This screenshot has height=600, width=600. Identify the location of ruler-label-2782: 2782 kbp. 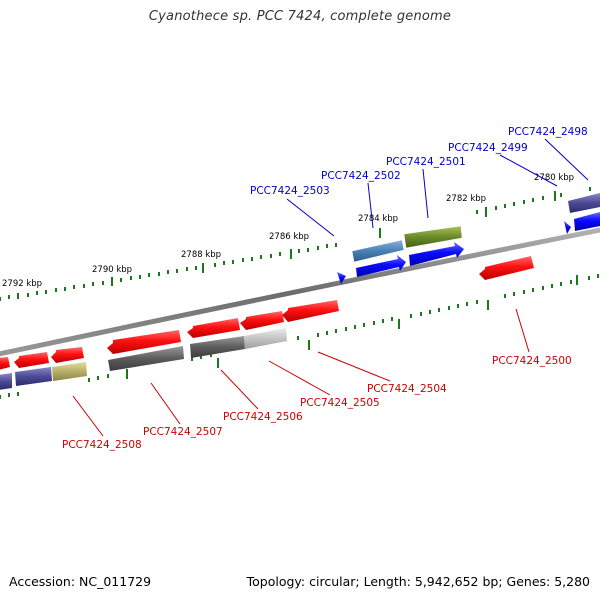
(466, 199).